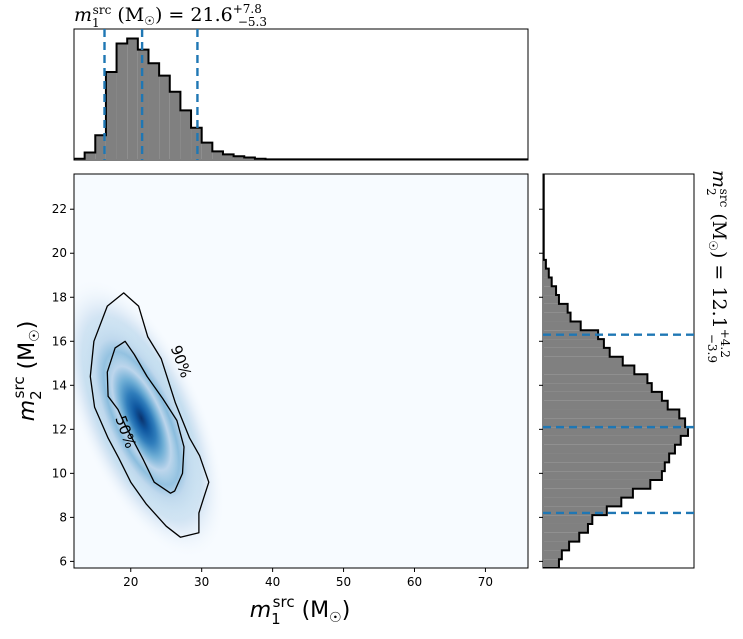 The height and width of the screenshot is (639, 743). What do you see at coordinates (27, 371) in the screenshot?
I see `y-axis-label: m2src (M☉)` at bounding box center [27, 371].